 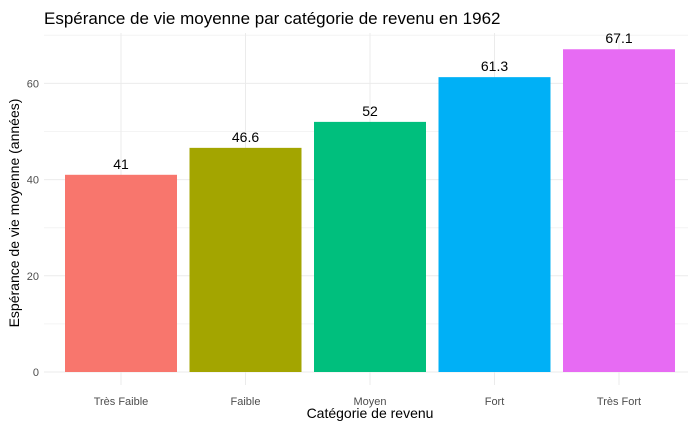 I want to click on data-label: 46.6, so click(x=245, y=137).